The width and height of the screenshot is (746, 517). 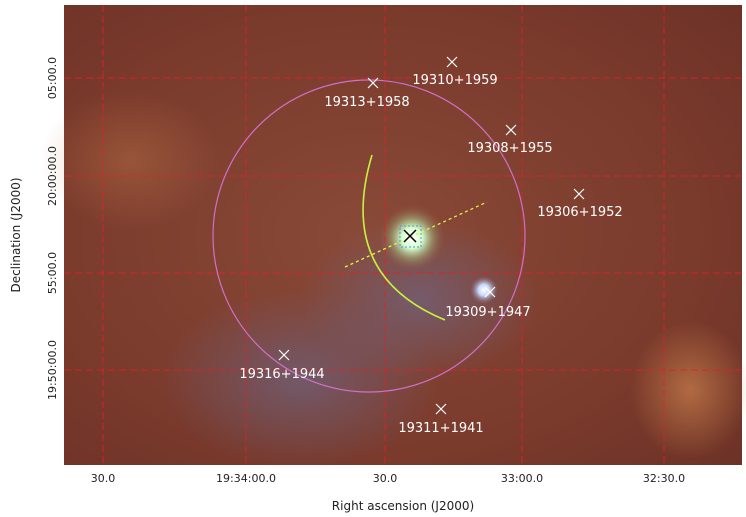 What do you see at coordinates (52, 370) in the screenshot?
I see `y-tick-label: 19:50:00.0` at bounding box center [52, 370].